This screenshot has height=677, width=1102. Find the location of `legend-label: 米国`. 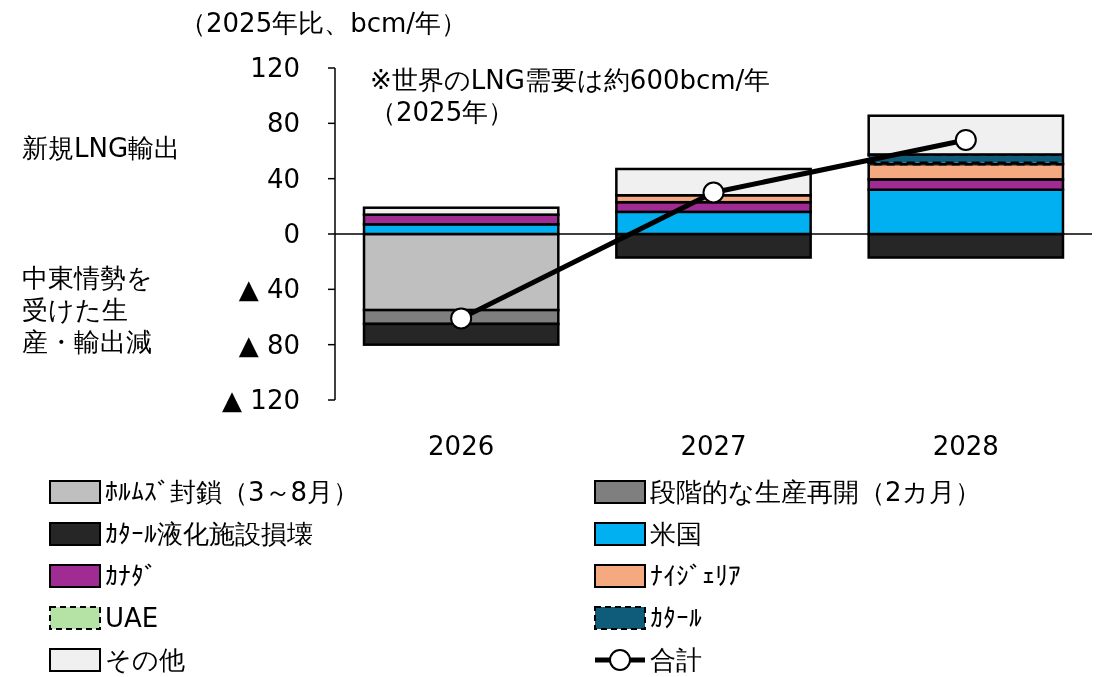

legend-label: 米国 is located at coordinates (676, 534).